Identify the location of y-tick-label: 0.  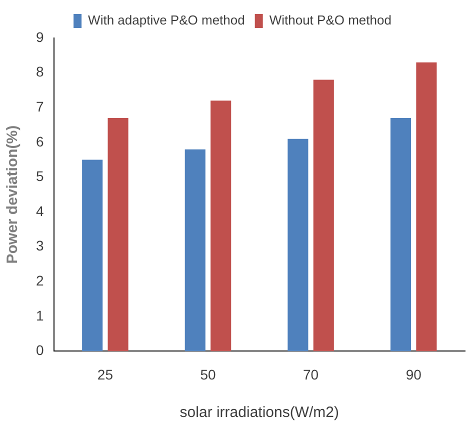
(40, 350).